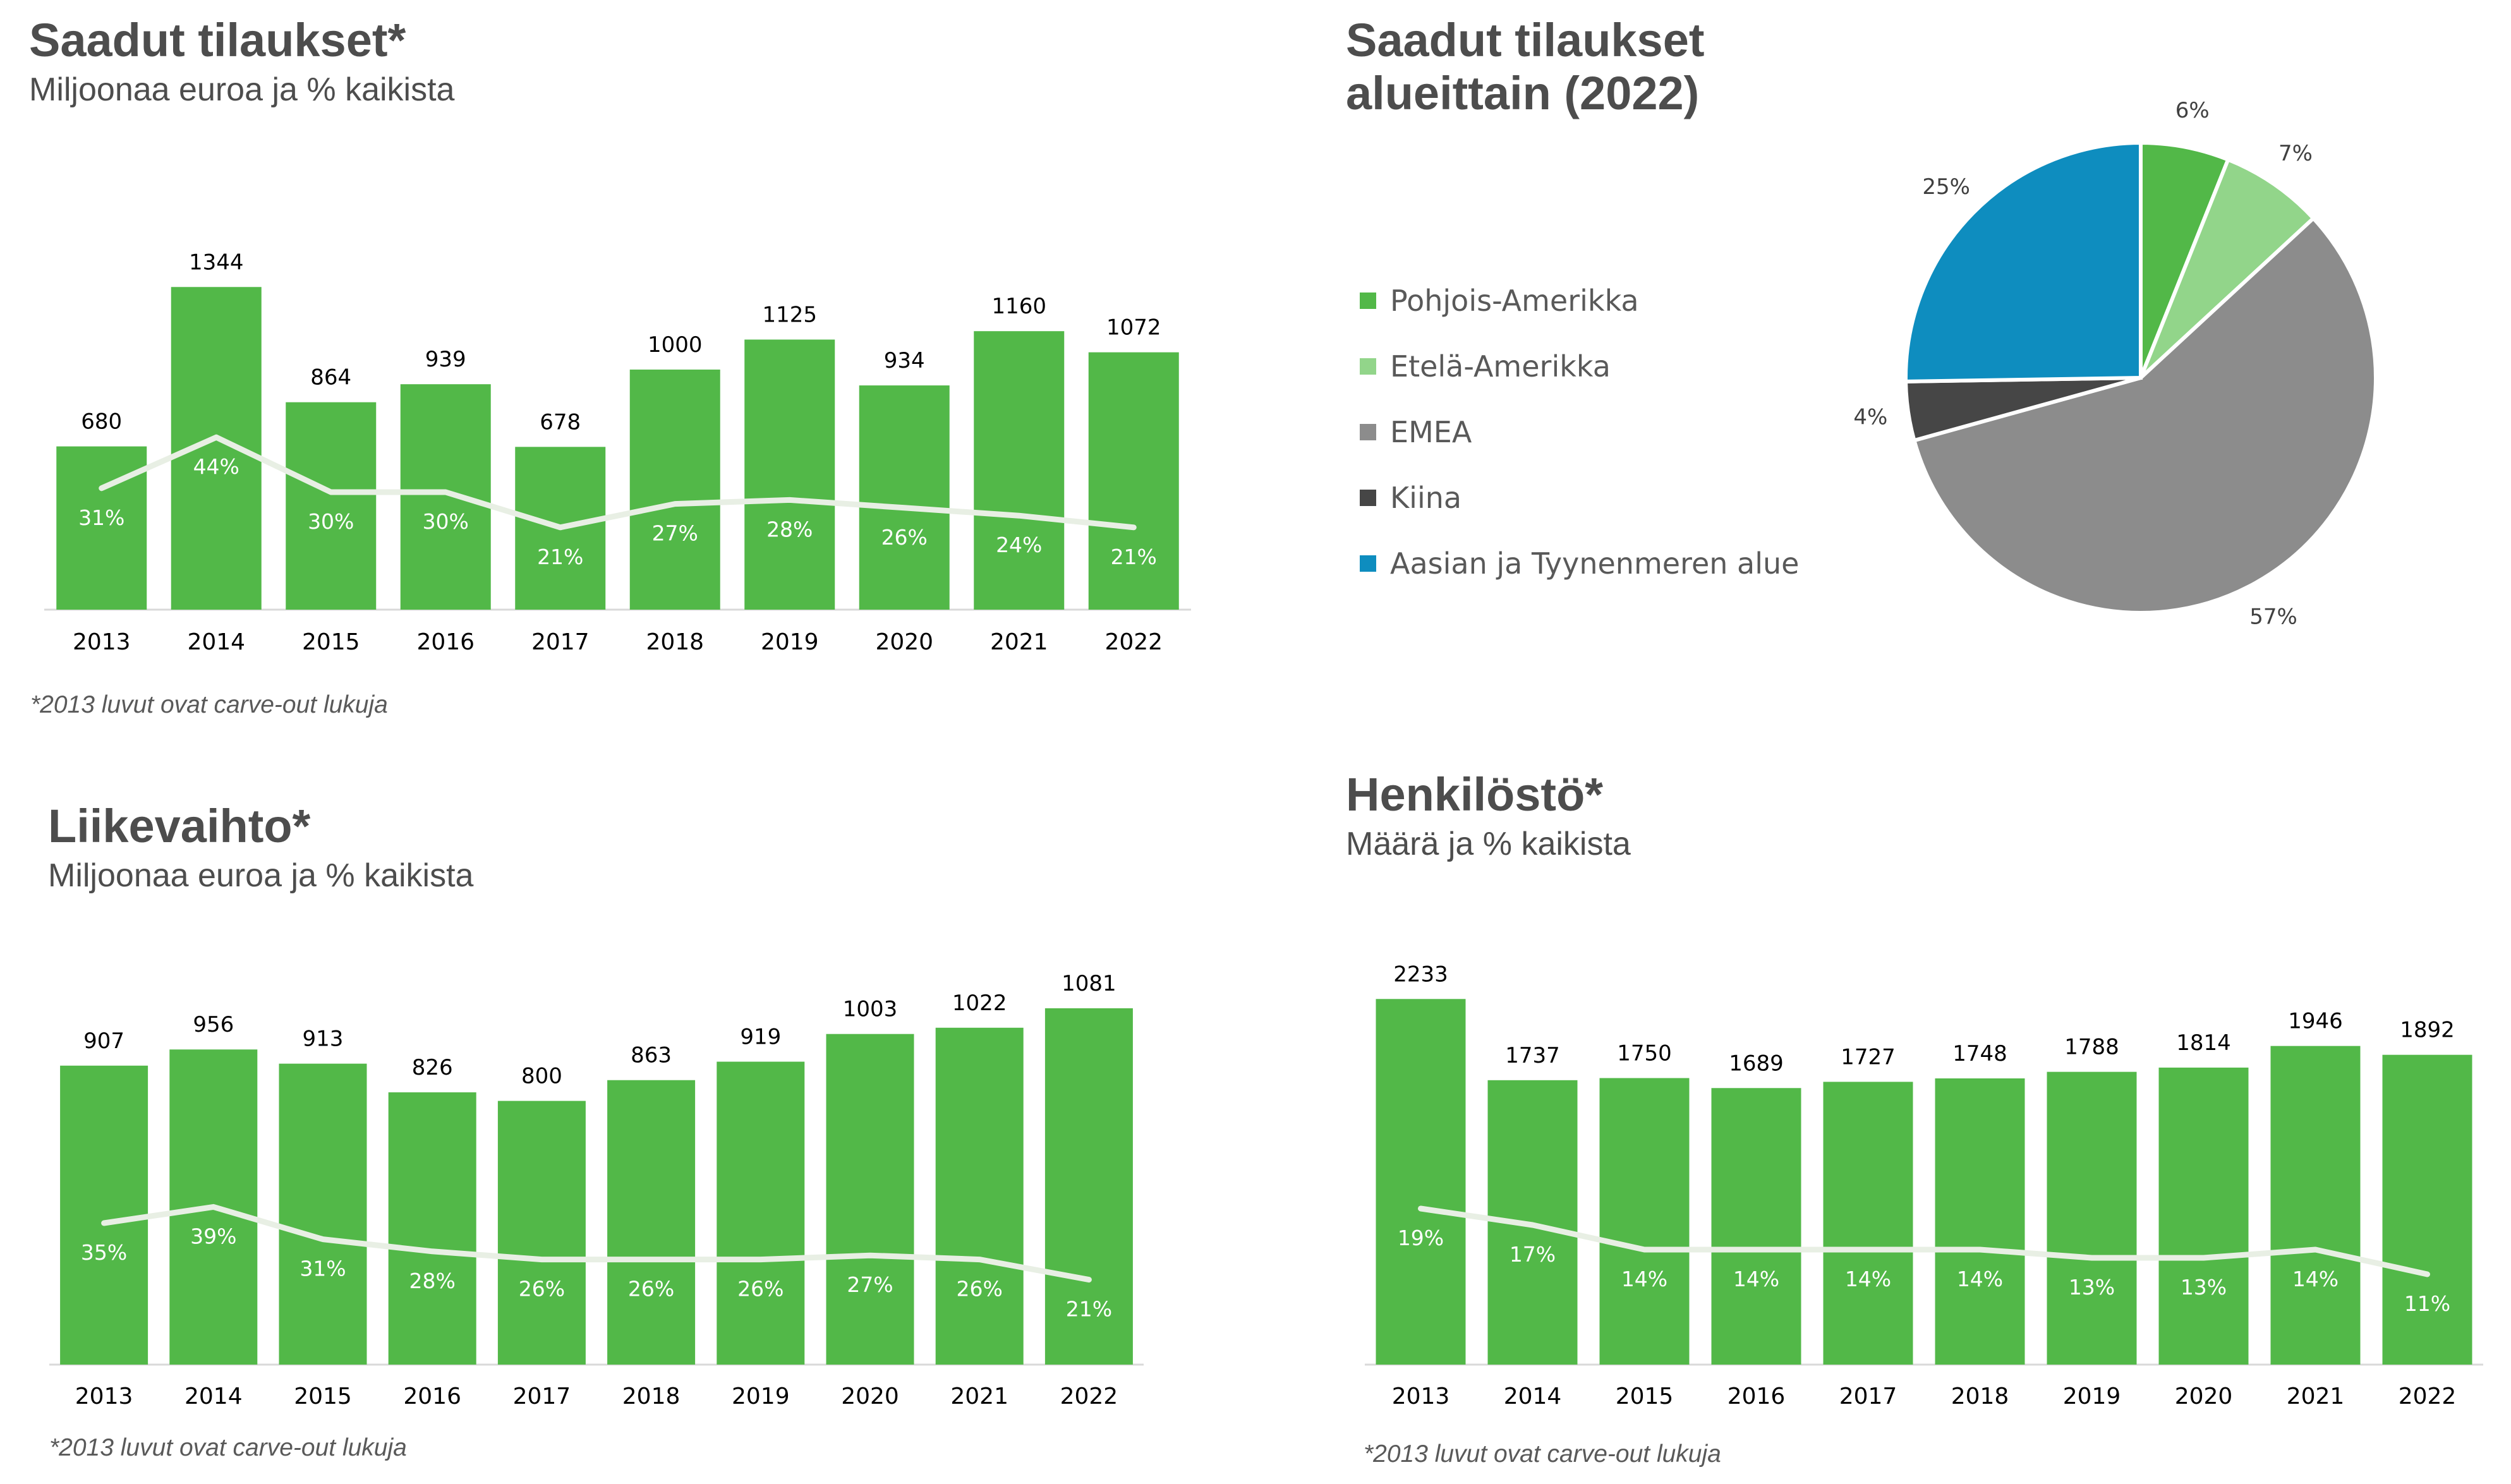  I want to click on personnel-note: *2013 luvut ovat carve-out lukuja, so click(1542, 1454).